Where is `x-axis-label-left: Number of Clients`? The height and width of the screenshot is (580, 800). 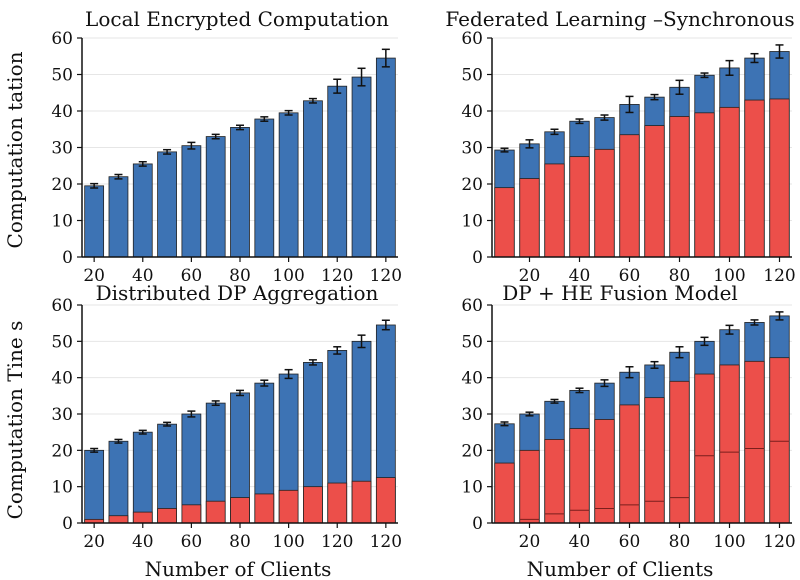
x-axis-label-left: Number of Clients is located at coordinates (238, 568).